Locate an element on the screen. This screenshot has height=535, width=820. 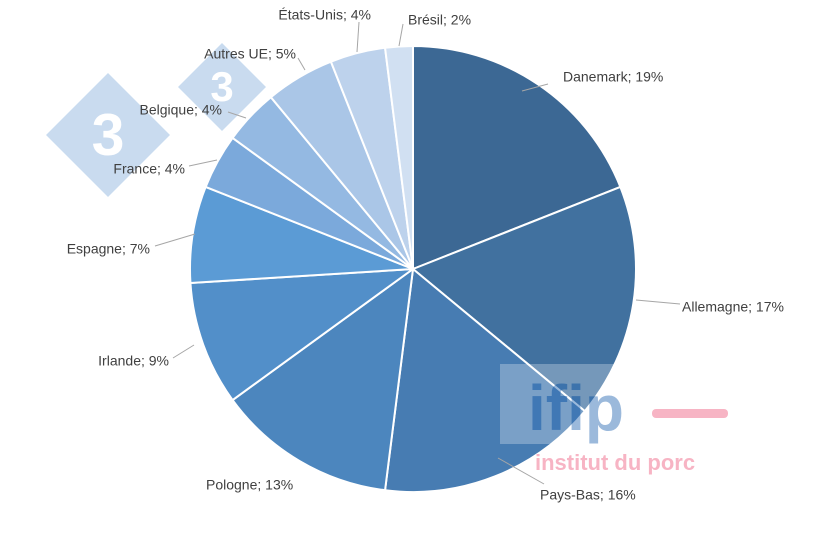
watermark-ifip-logo: ifip institut du porc is located at coordinates (614, 419).